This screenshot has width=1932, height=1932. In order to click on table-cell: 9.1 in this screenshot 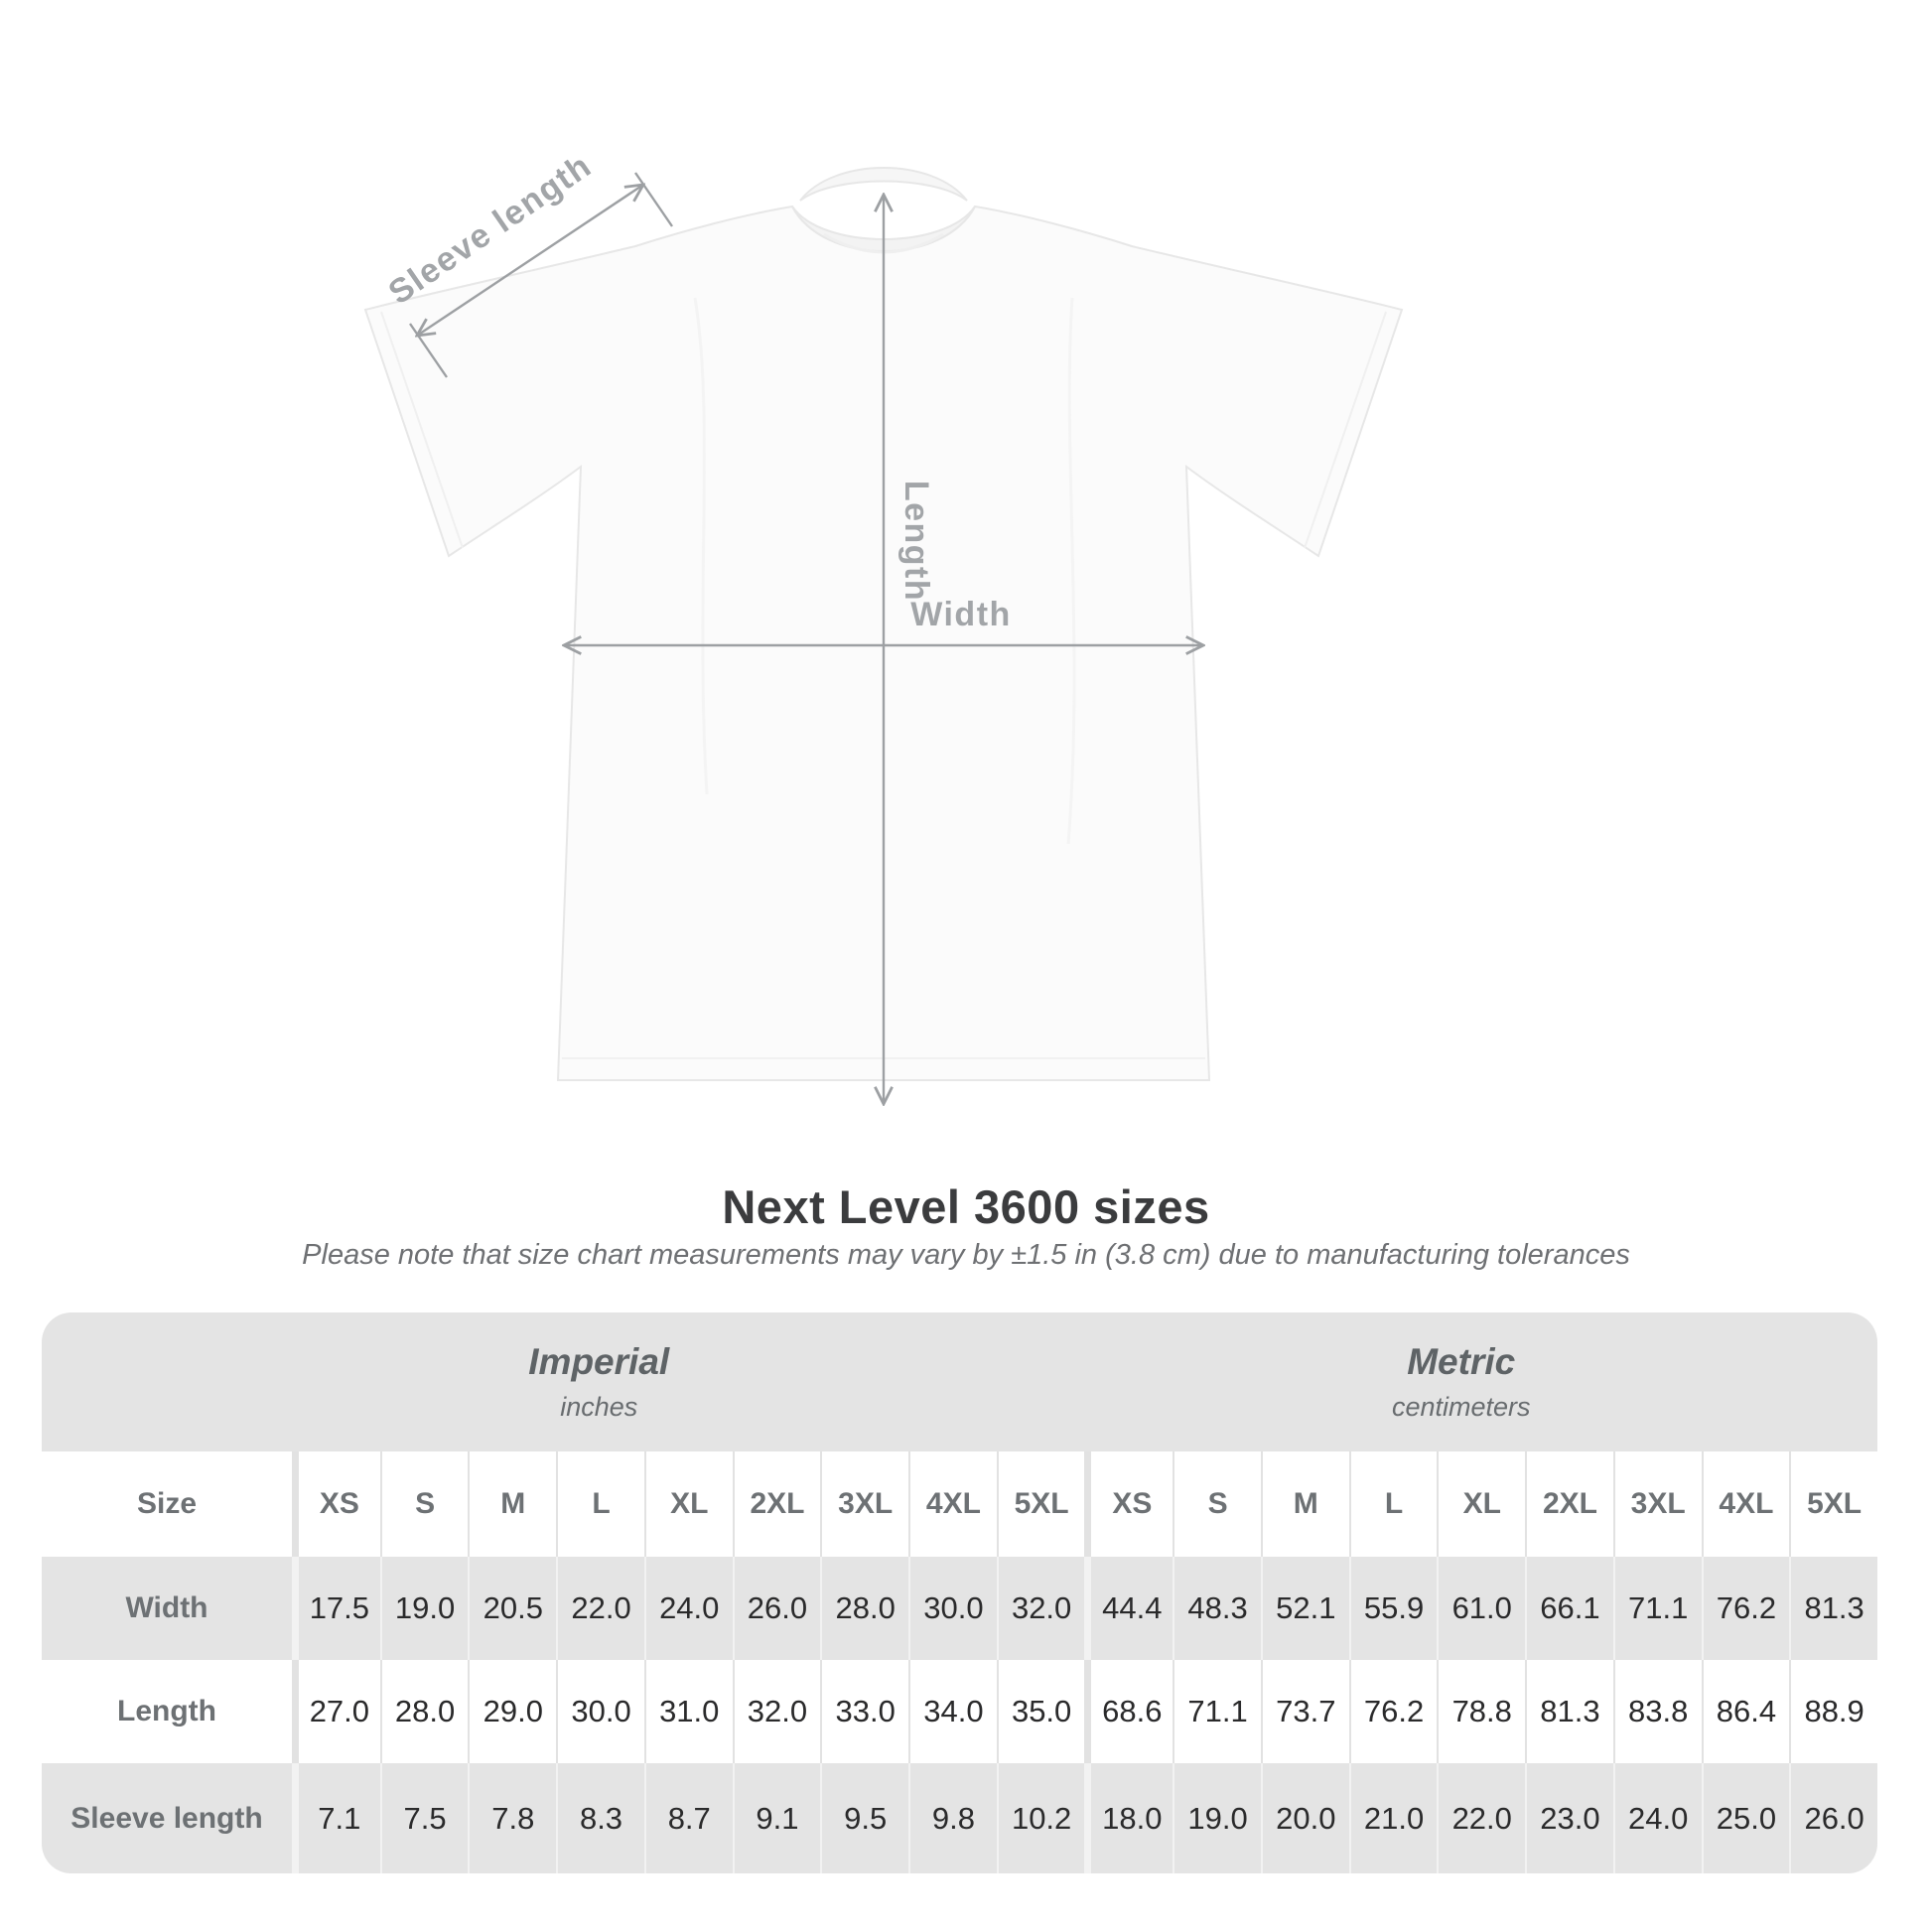, I will do `click(776, 1818)`.